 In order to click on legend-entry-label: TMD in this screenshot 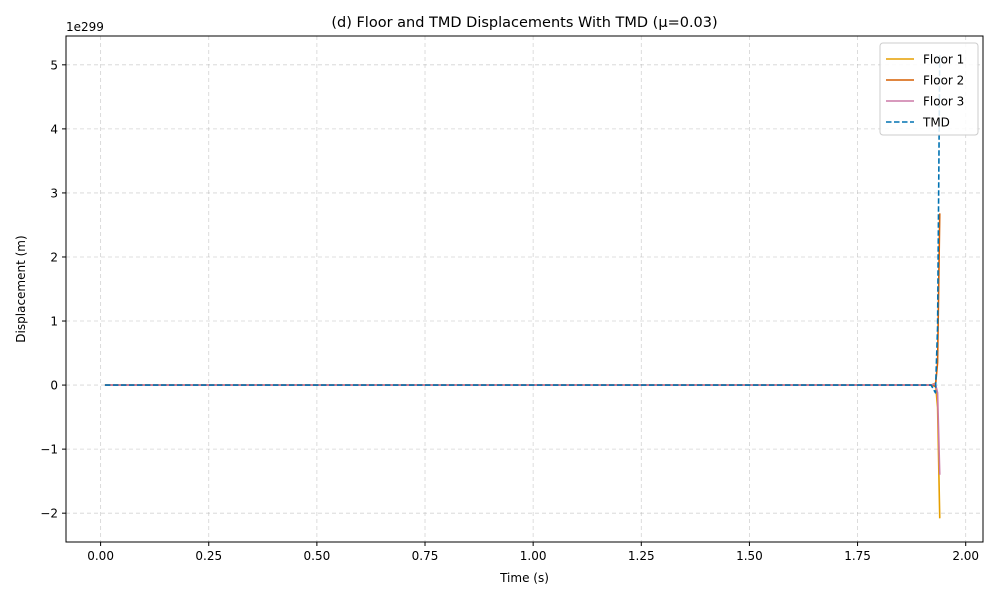, I will do `click(936, 123)`.